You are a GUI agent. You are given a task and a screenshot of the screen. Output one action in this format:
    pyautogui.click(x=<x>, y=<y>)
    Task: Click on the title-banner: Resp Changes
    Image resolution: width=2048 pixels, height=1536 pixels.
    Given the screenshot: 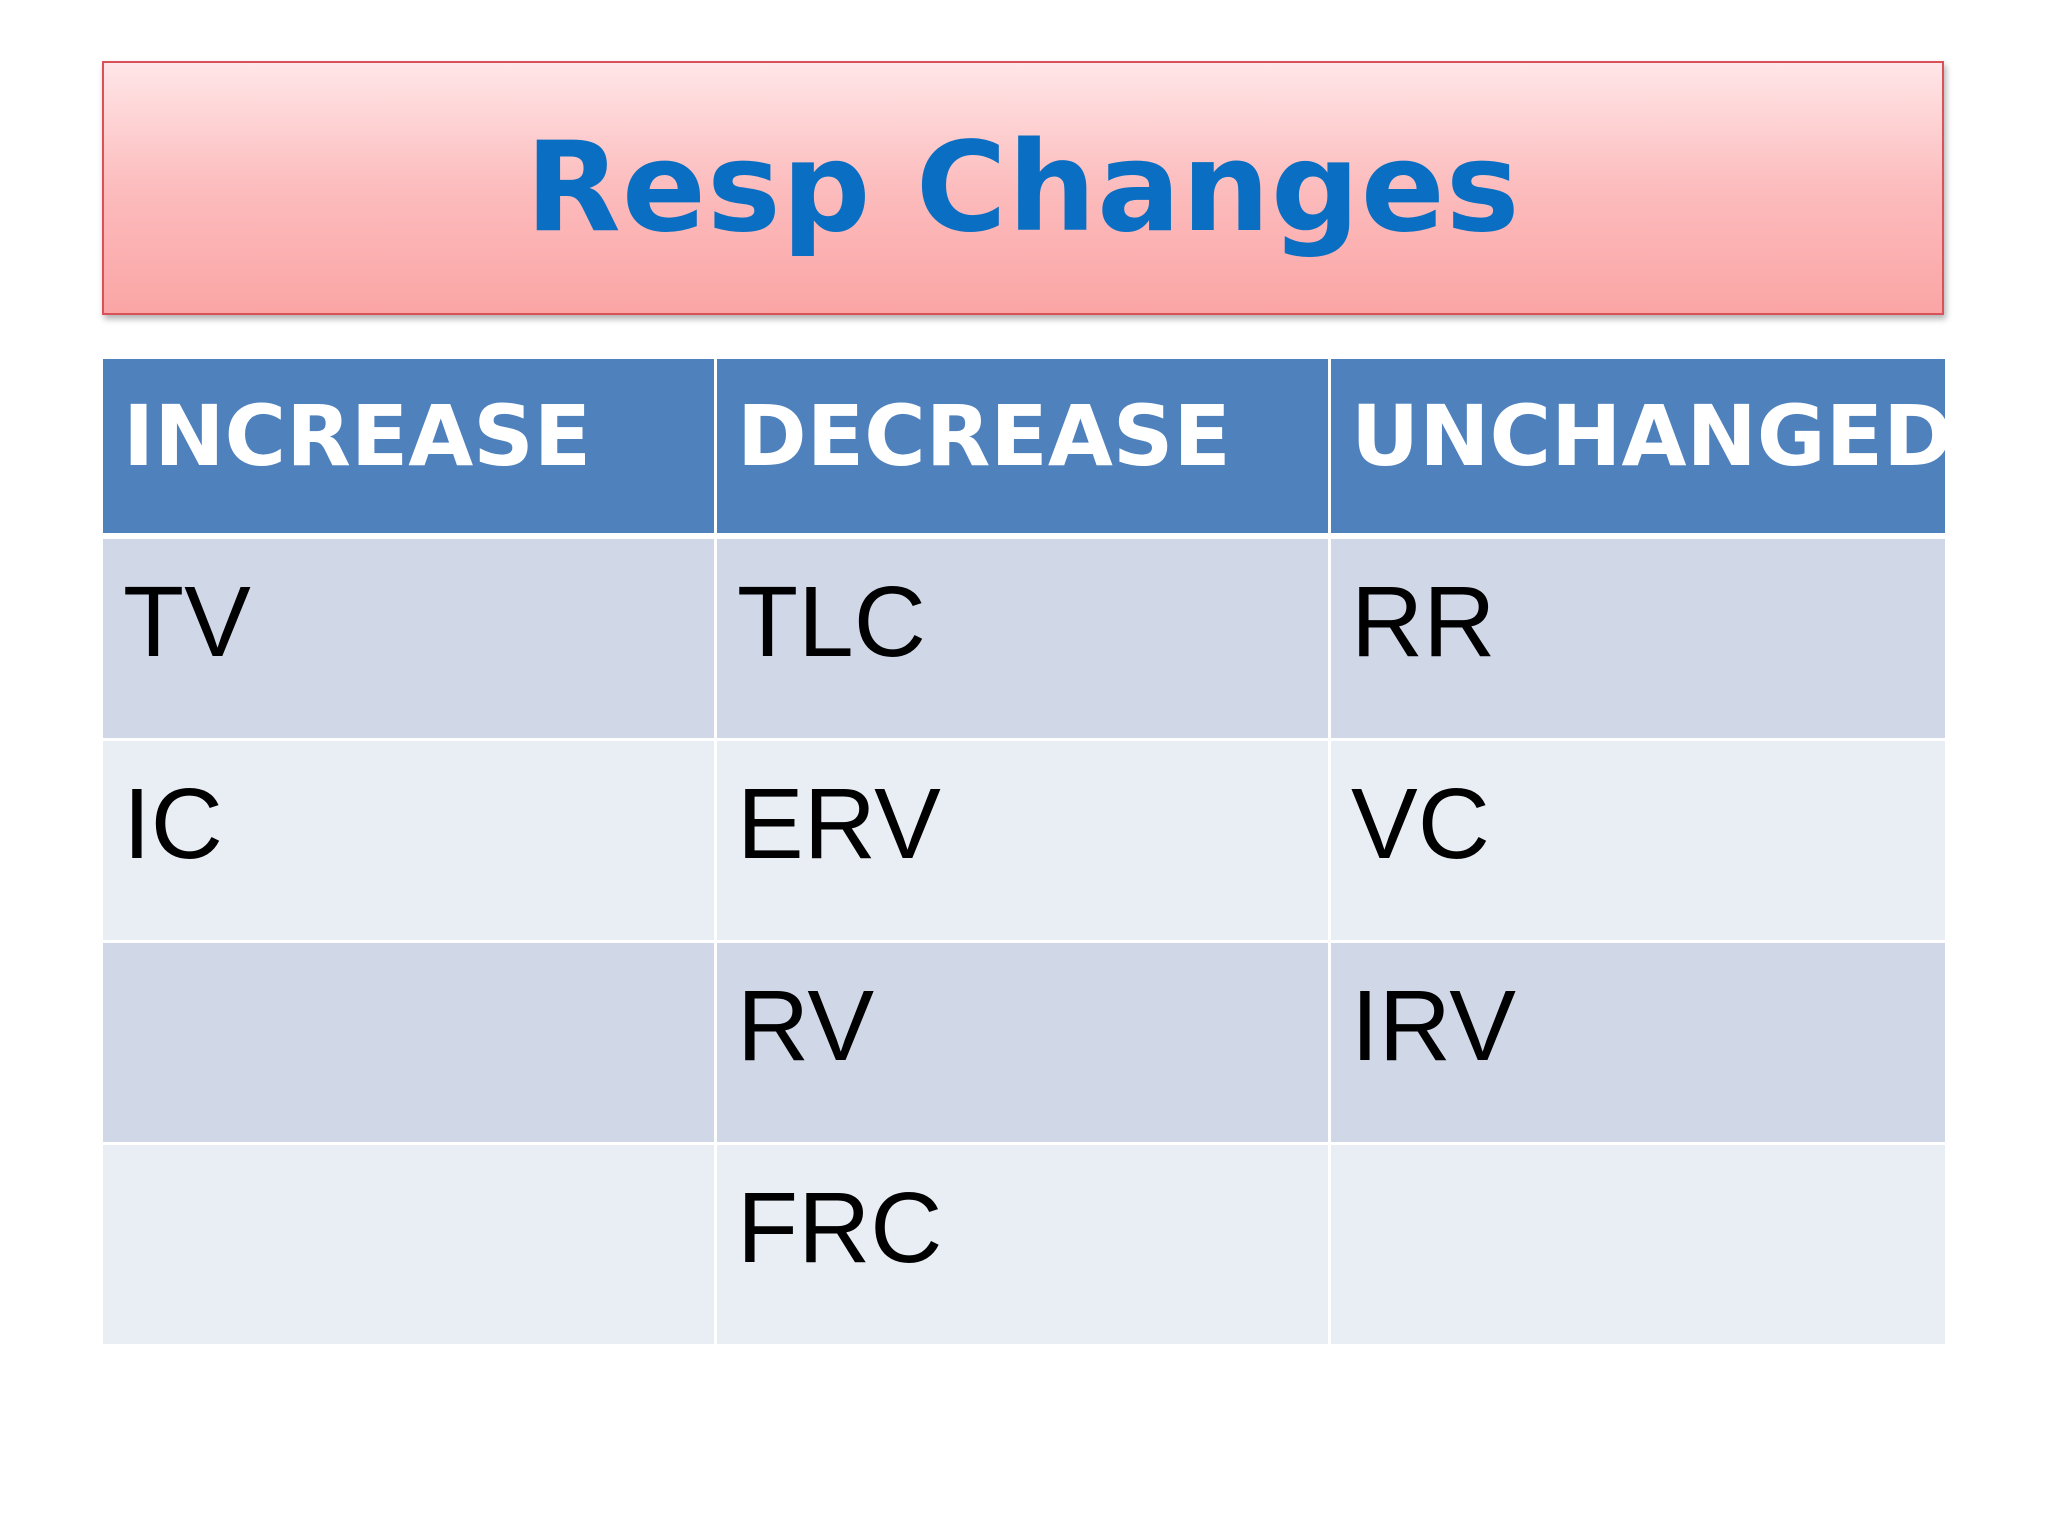 What is the action you would take?
    pyautogui.click(x=1023, y=188)
    